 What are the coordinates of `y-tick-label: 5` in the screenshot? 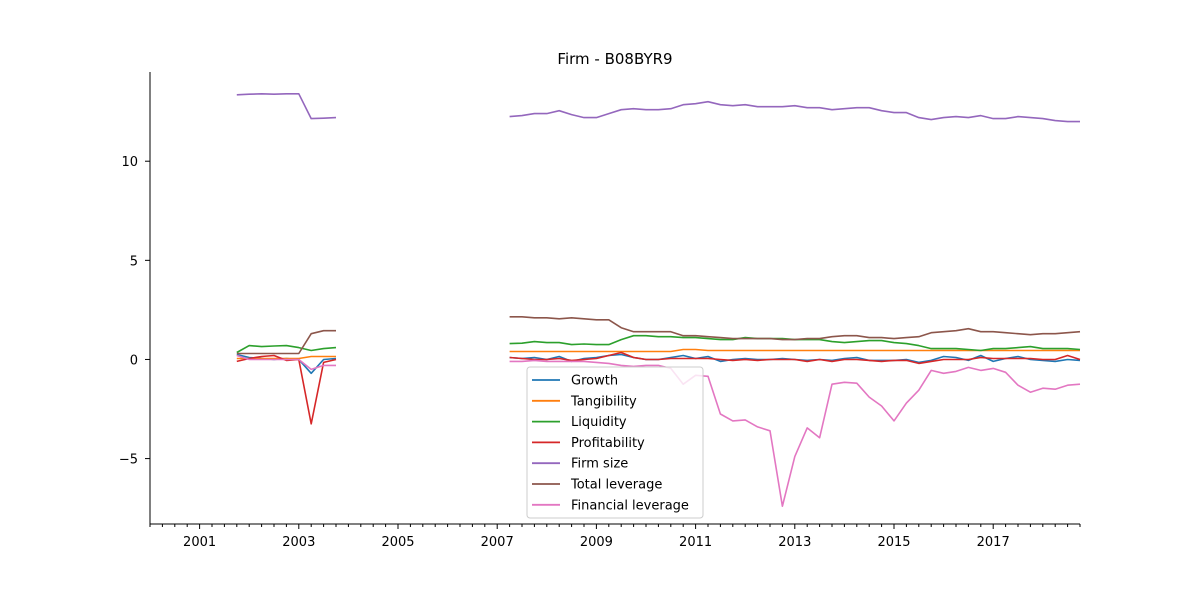 It's located at (134, 261).